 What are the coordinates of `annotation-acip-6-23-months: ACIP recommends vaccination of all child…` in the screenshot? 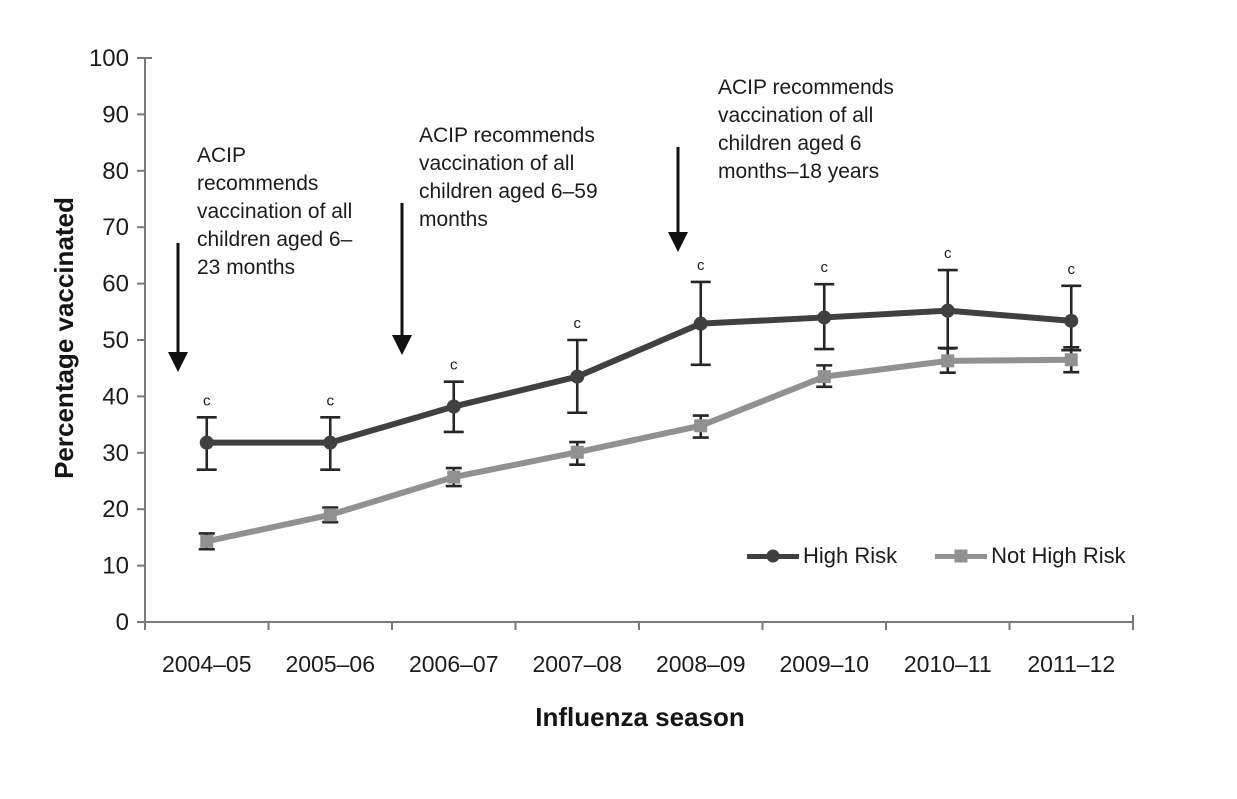 It's located at (275, 211).